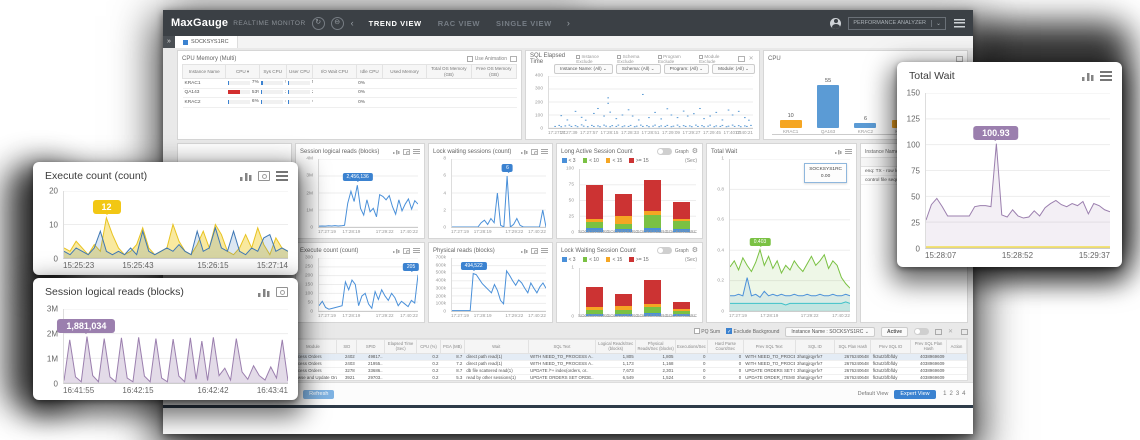 The image size is (1140, 440). I want to click on hamburger-menu-icon, so click(959, 23).